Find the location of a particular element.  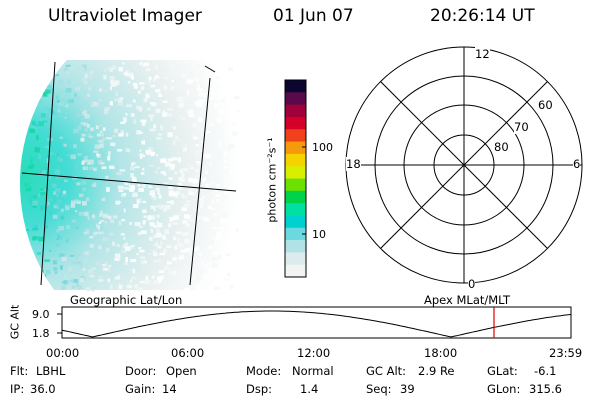

x-tick-label-1200: 12:00 is located at coordinates (314, 353).